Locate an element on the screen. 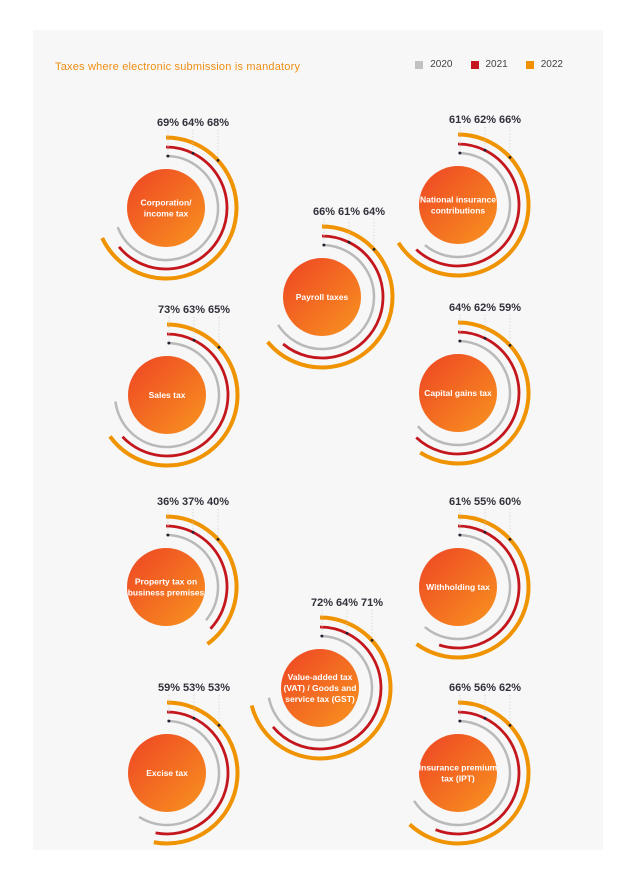  legend-label-2022: 2022 is located at coordinates (551, 64).